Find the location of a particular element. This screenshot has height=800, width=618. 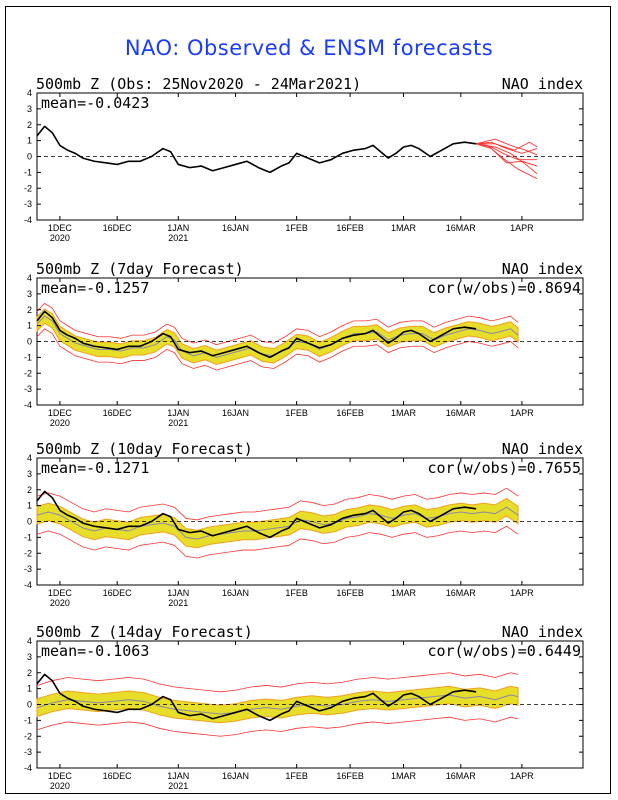

spread-band is located at coordinates (277, 523).